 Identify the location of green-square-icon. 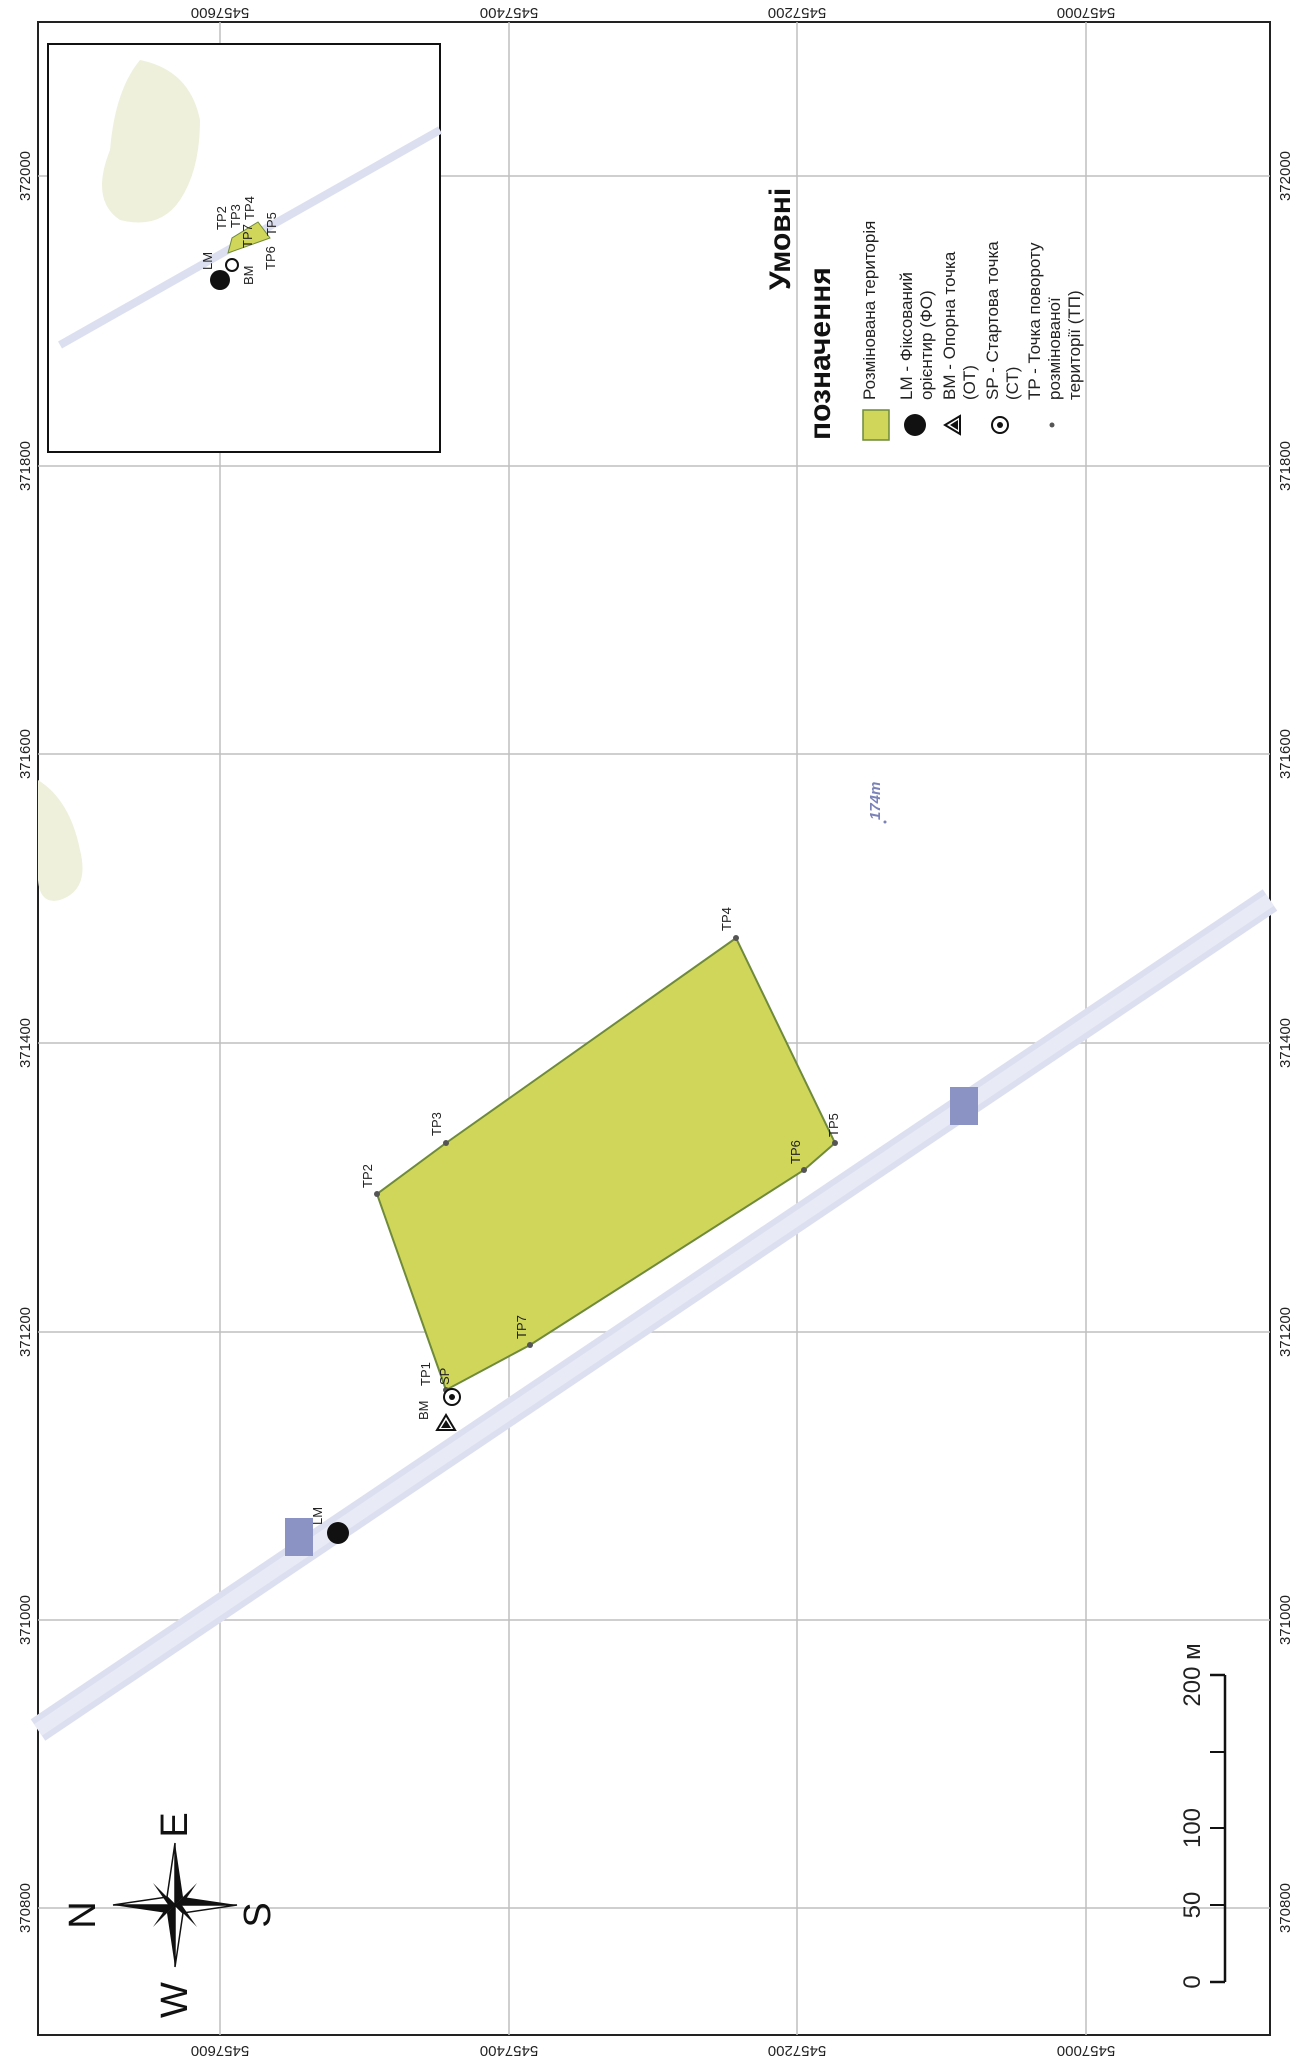
(876, 425).